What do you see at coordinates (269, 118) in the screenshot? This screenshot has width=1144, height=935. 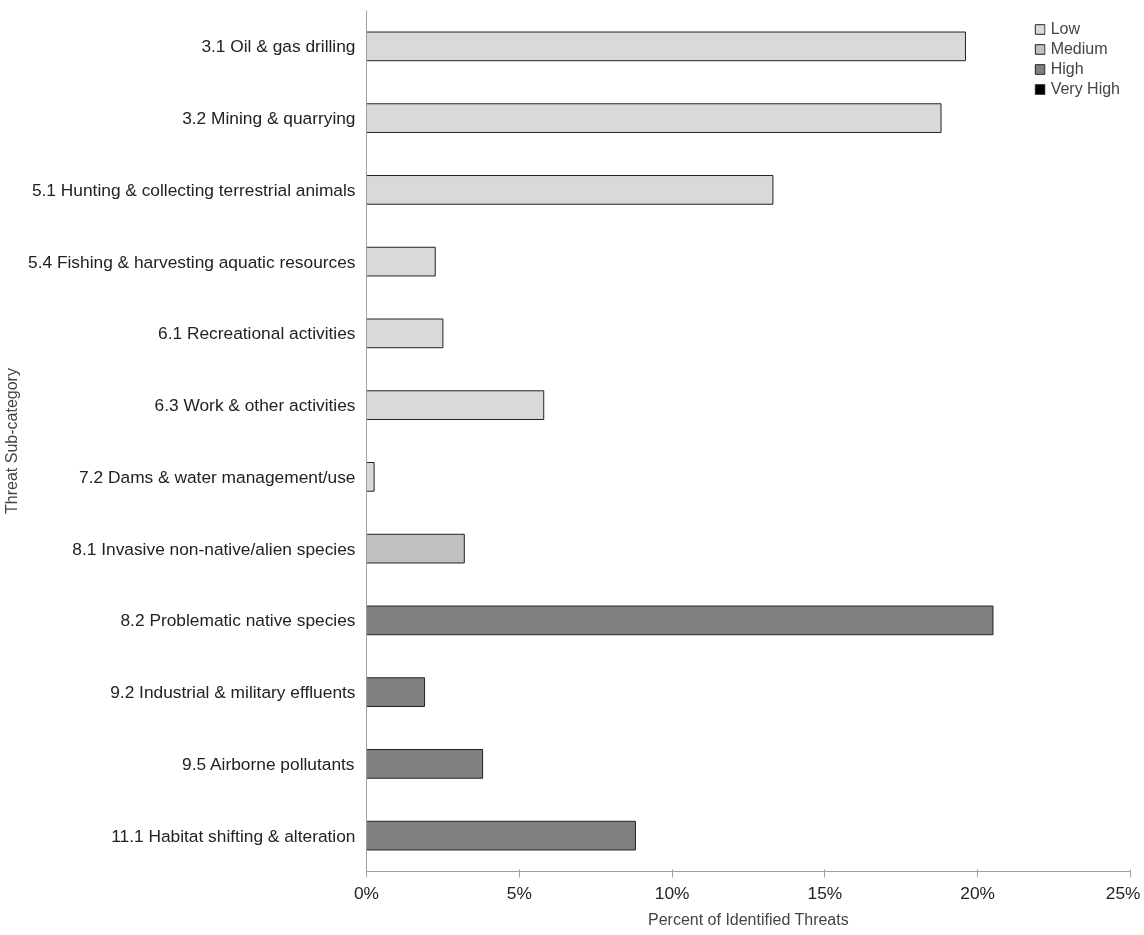 I see `y-tick-label: 3.2 Mining & quarrying` at bounding box center [269, 118].